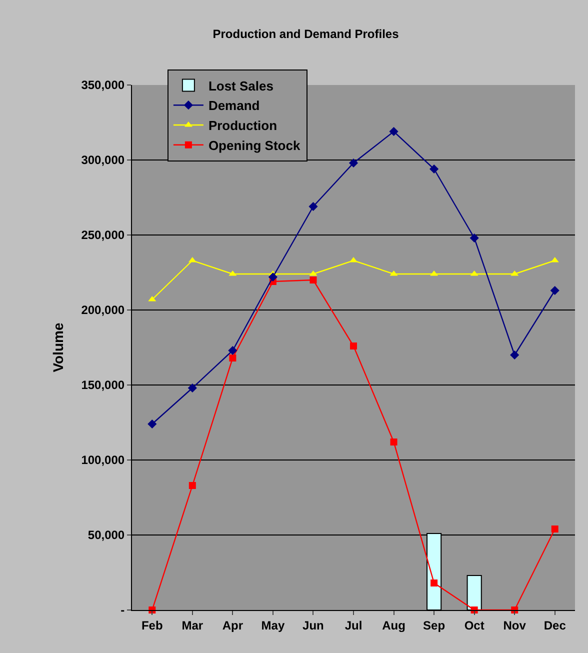  Describe the element at coordinates (103, 160) in the screenshot. I see `y-tick-label: 300,000` at that location.